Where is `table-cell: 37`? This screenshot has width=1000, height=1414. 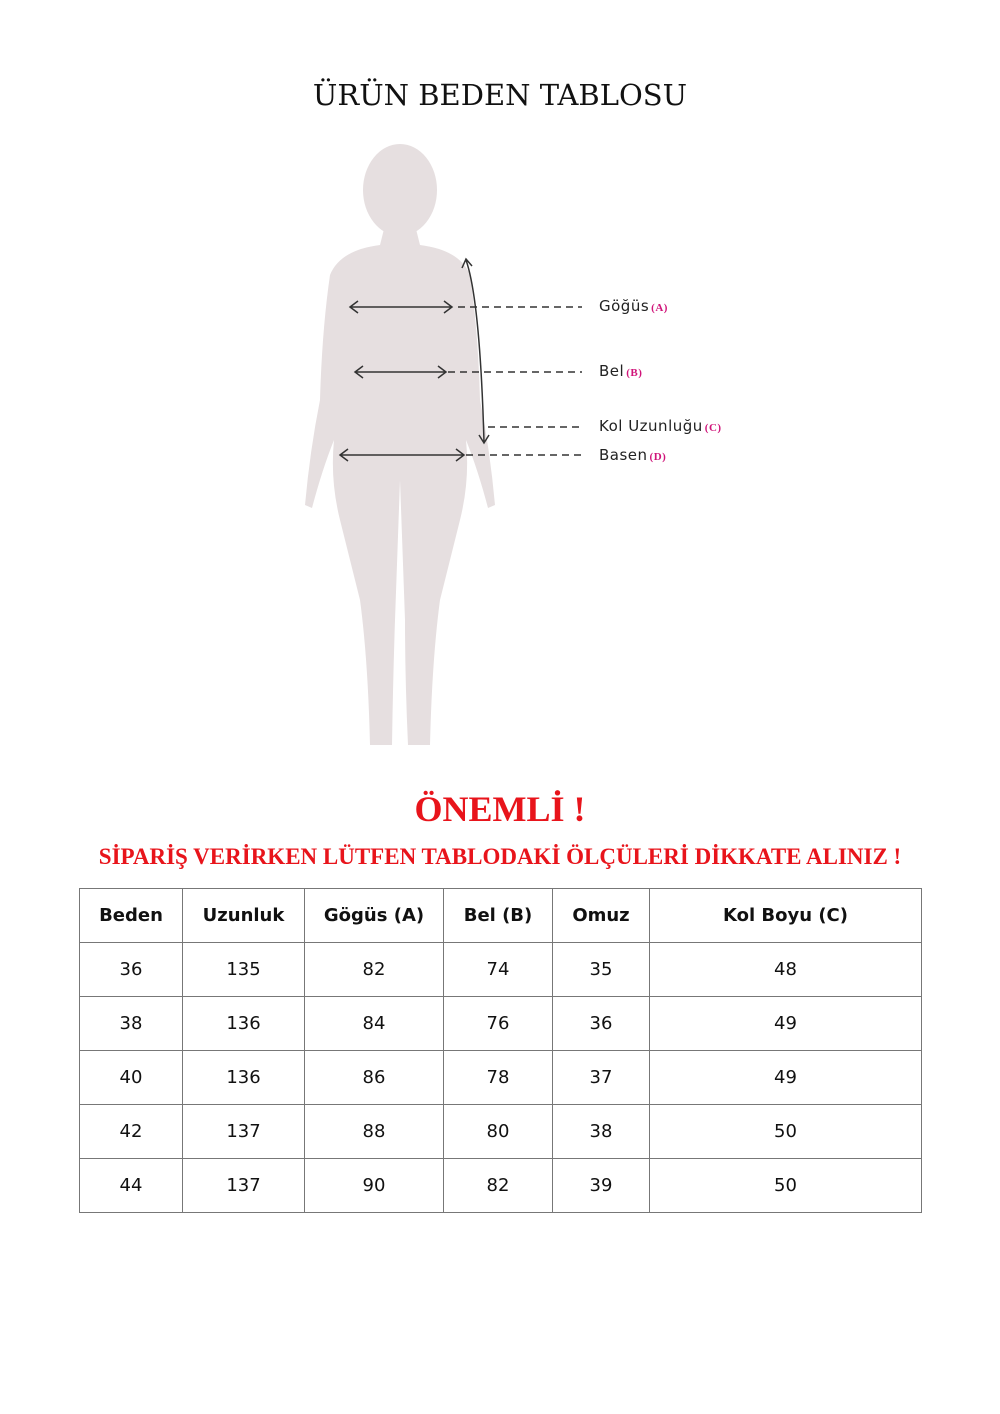
table-cell: 37 is located at coordinates (601, 1077).